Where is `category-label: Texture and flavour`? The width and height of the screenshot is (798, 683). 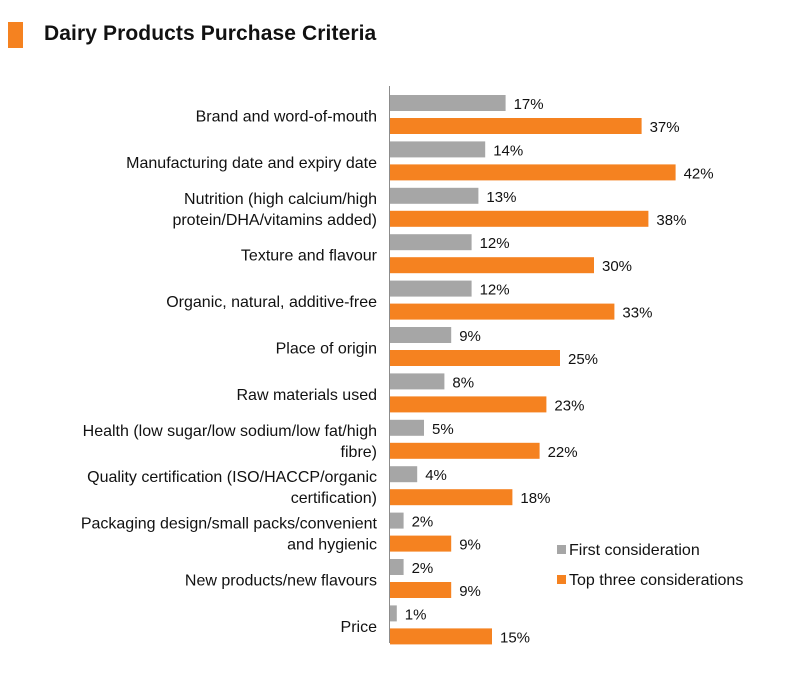
category-label: Texture and flavour is located at coordinates (309, 256).